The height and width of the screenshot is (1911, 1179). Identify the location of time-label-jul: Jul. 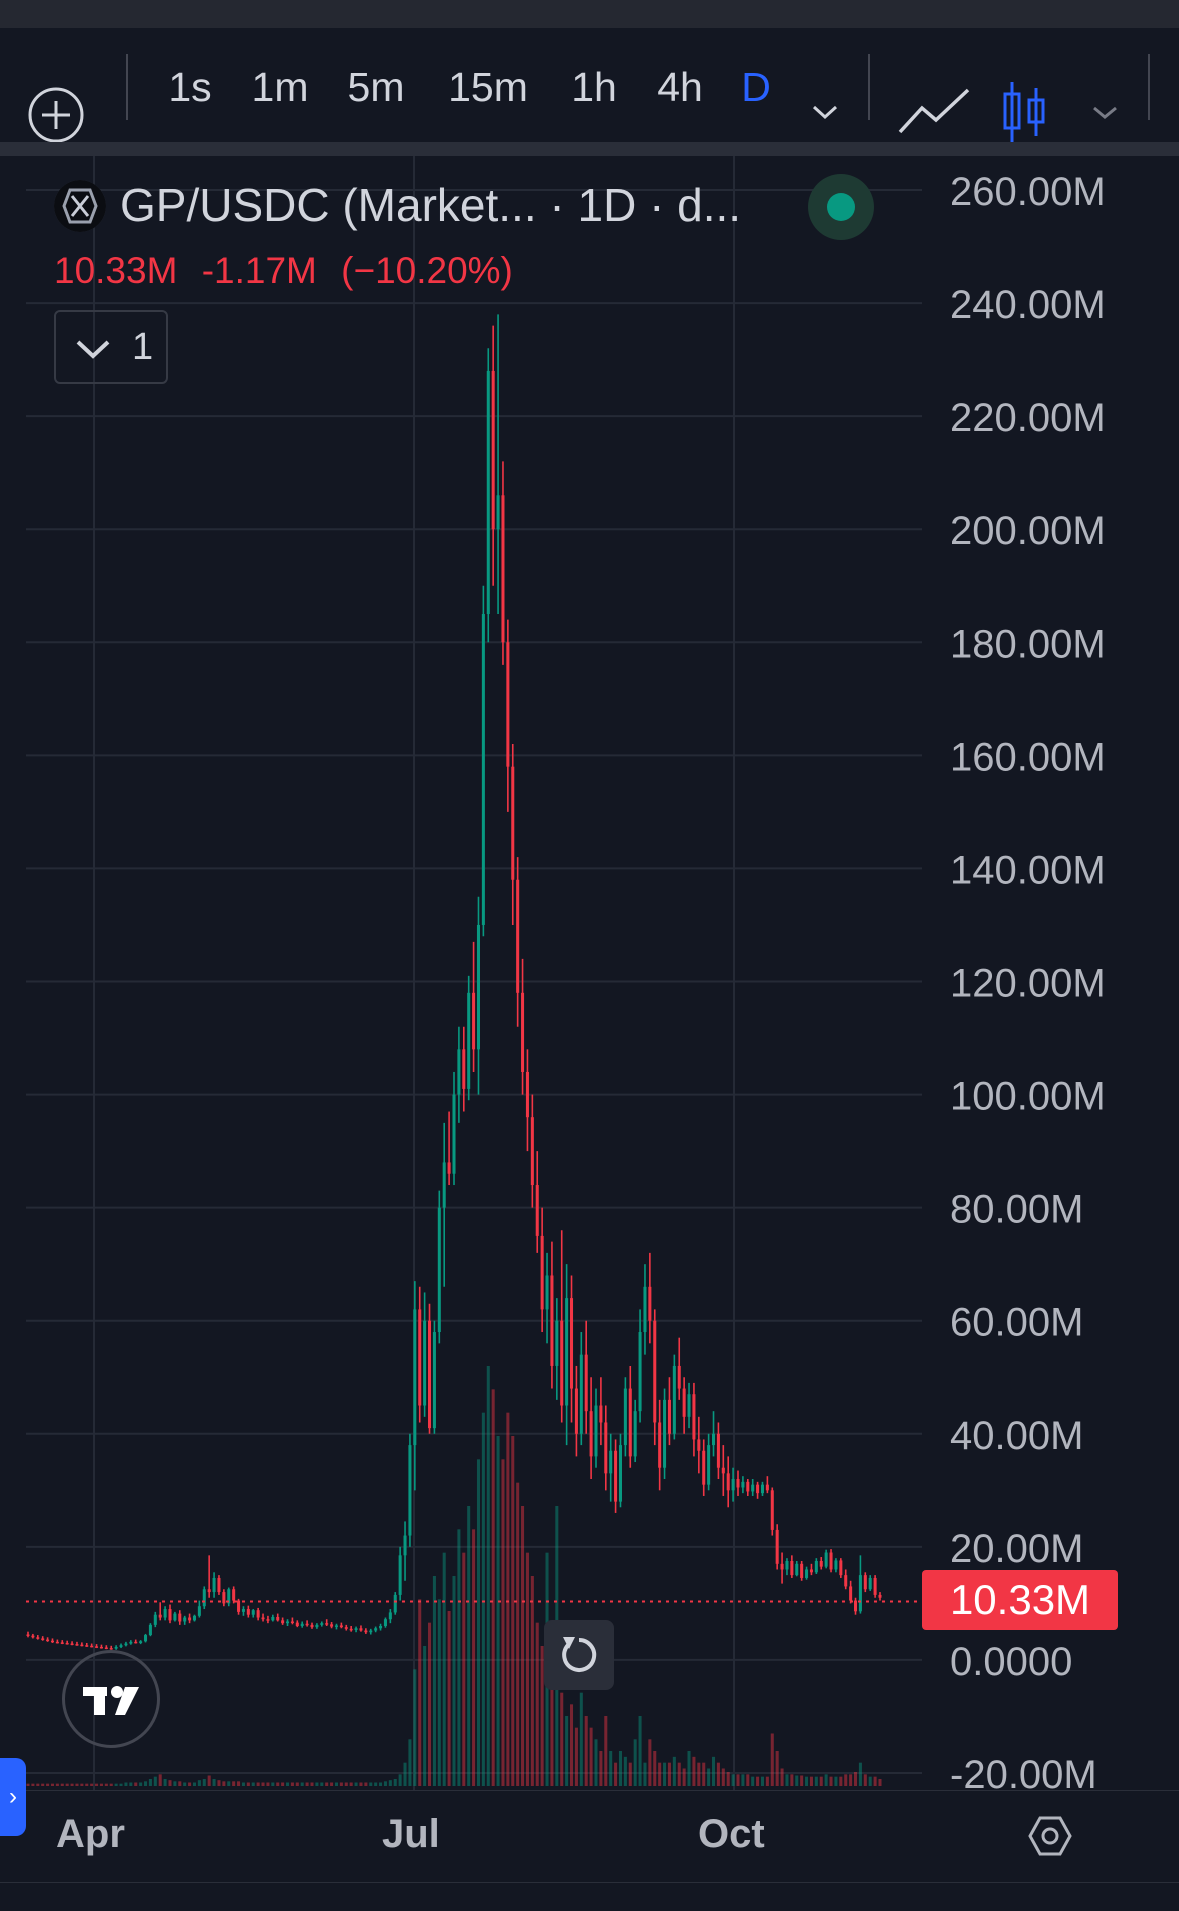
(411, 1834).